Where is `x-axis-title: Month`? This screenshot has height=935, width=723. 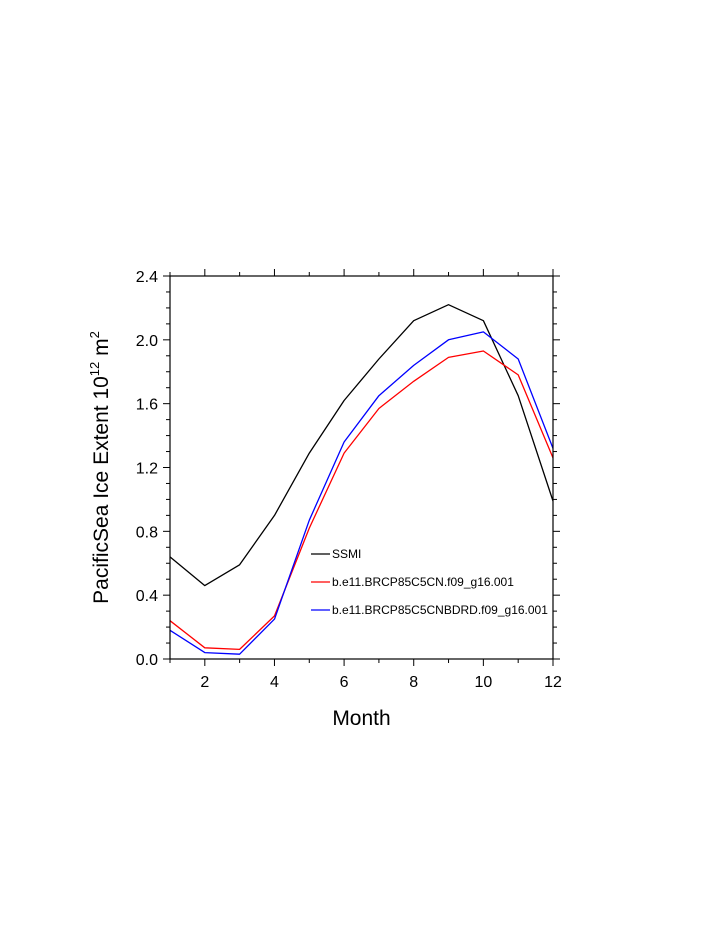 x-axis-title: Month is located at coordinates (361, 718).